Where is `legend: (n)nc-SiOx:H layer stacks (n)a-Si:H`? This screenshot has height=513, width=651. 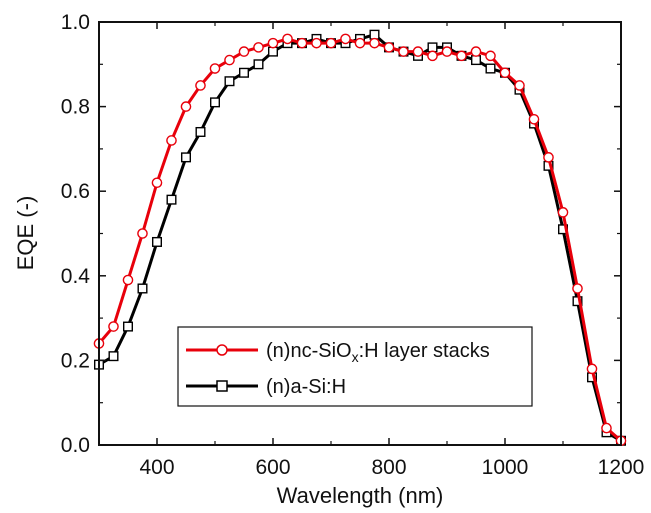 legend: (n)nc-SiOx:H layer stacks (n)a-Si:H is located at coordinates (355, 366).